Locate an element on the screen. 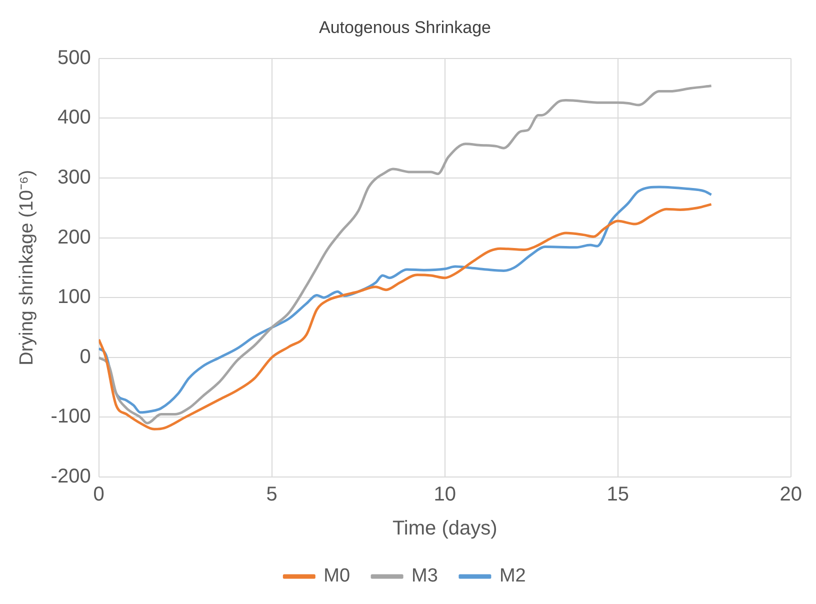 The image size is (816, 604). y-tick-label: 500 is located at coordinates (74, 57).